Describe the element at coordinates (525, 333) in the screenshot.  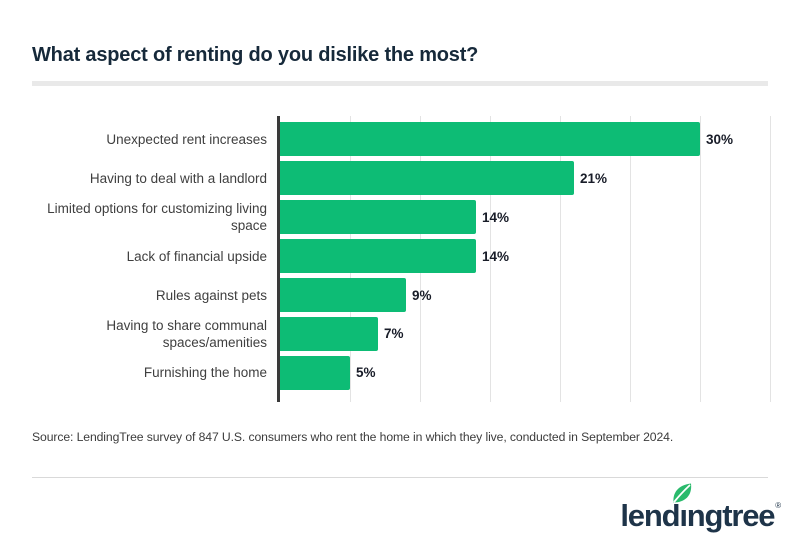
I see `chart-row: 7%` at that location.